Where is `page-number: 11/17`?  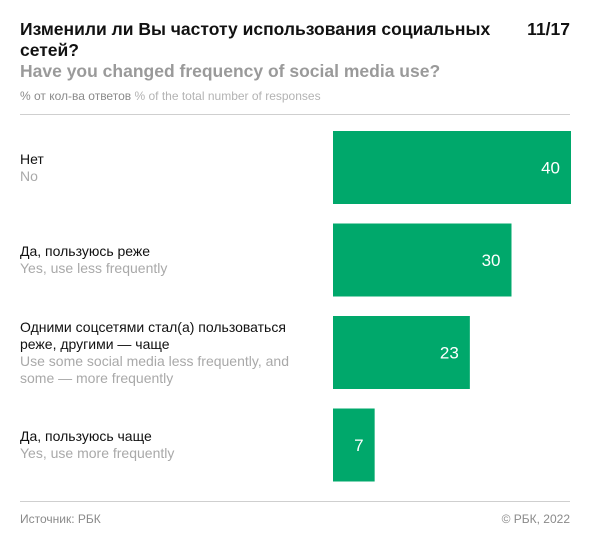
page-number: 11/17 is located at coordinates (548, 29).